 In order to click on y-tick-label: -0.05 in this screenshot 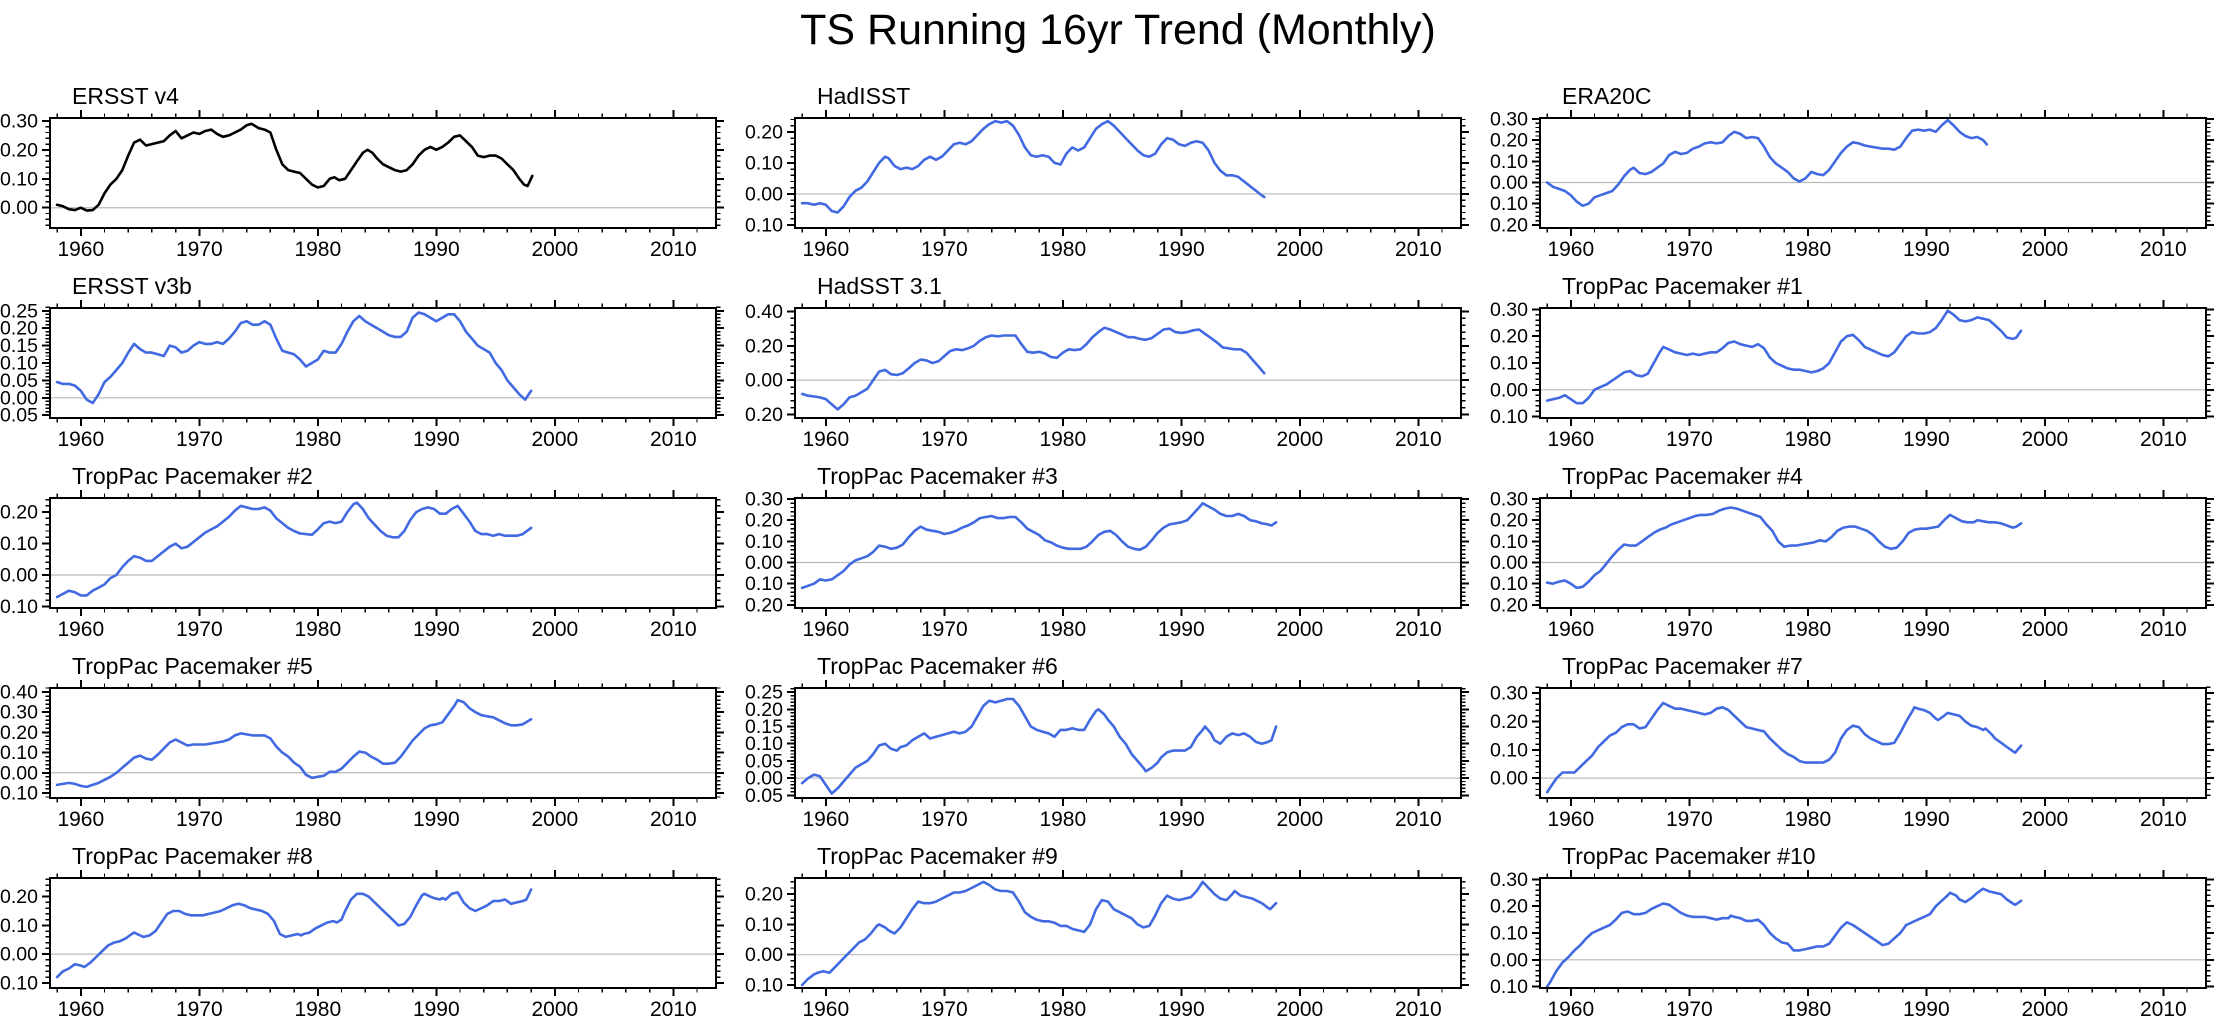, I will do `click(764, 796)`.